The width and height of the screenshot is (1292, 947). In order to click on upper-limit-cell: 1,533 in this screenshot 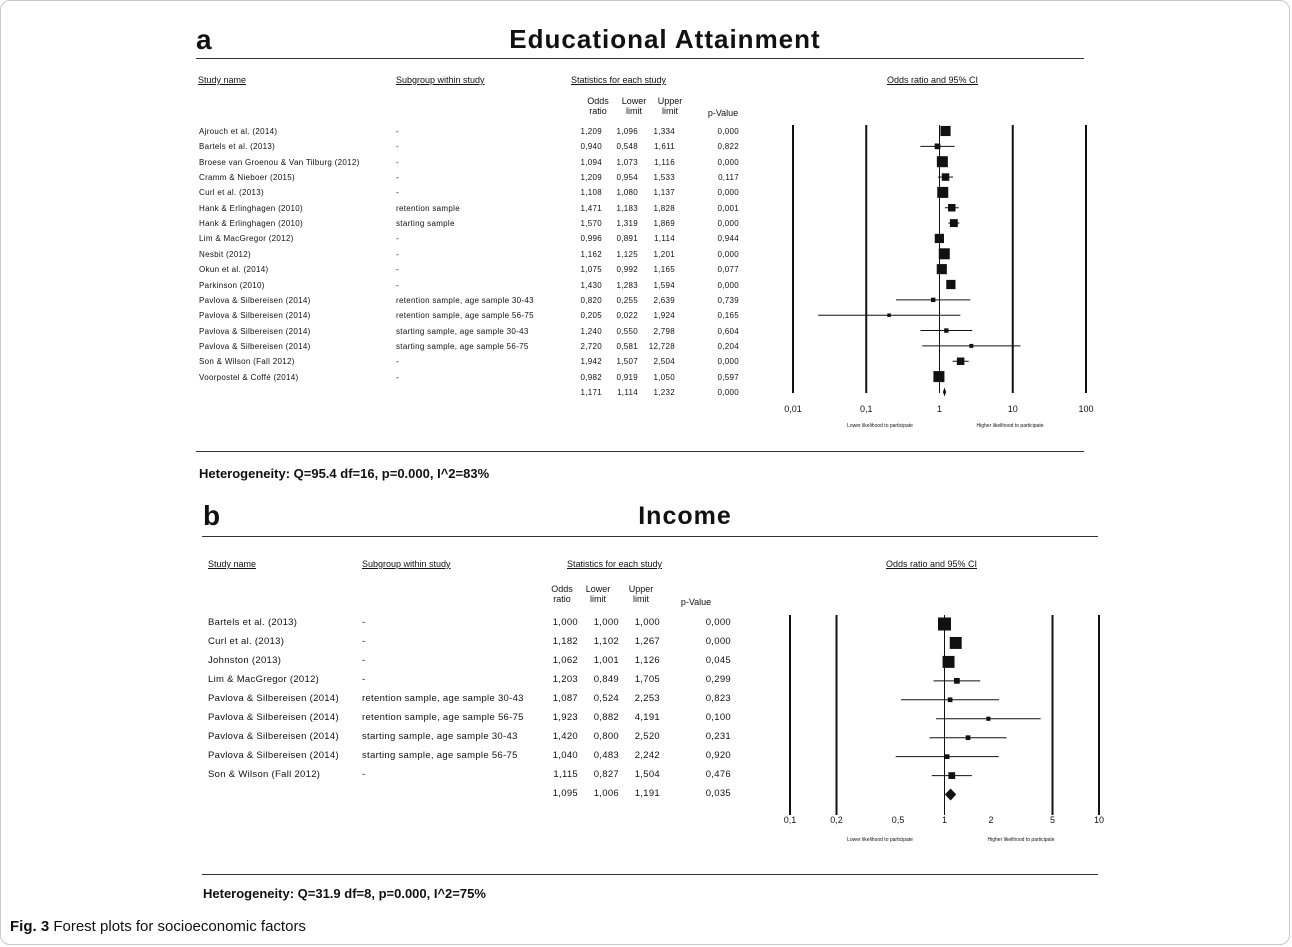, I will do `click(664, 178)`.